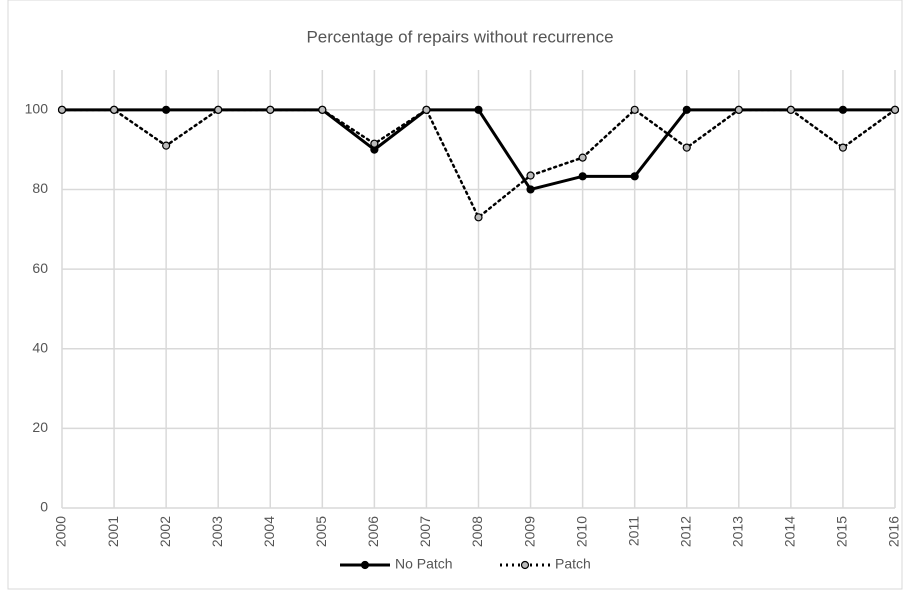  Describe the element at coordinates (581, 531) in the screenshot. I see `x-tick-label: 2010` at that location.